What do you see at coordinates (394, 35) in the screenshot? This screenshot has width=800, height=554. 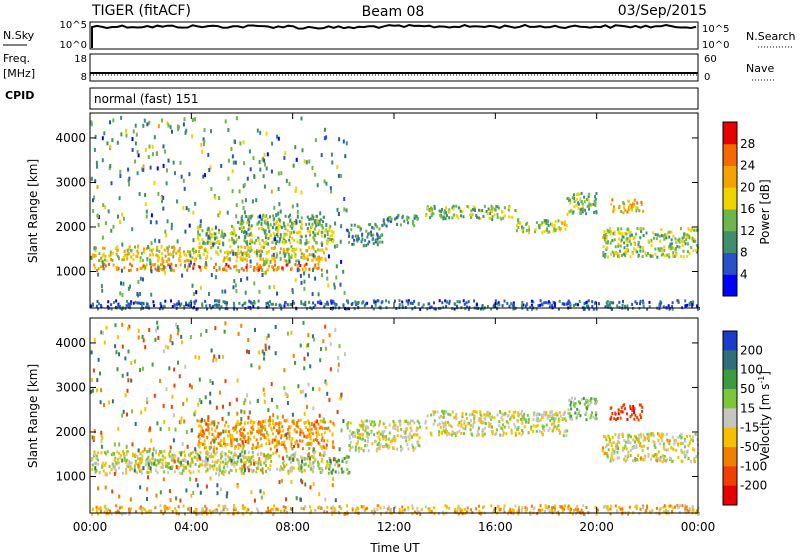 I see `nsky-trace` at bounding box center [394, 35].